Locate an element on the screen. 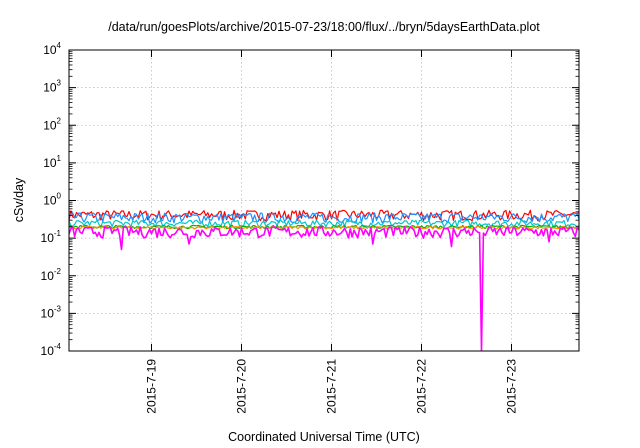  x-tick-label: 2015-7-21 is located at coordinates (332, 386).